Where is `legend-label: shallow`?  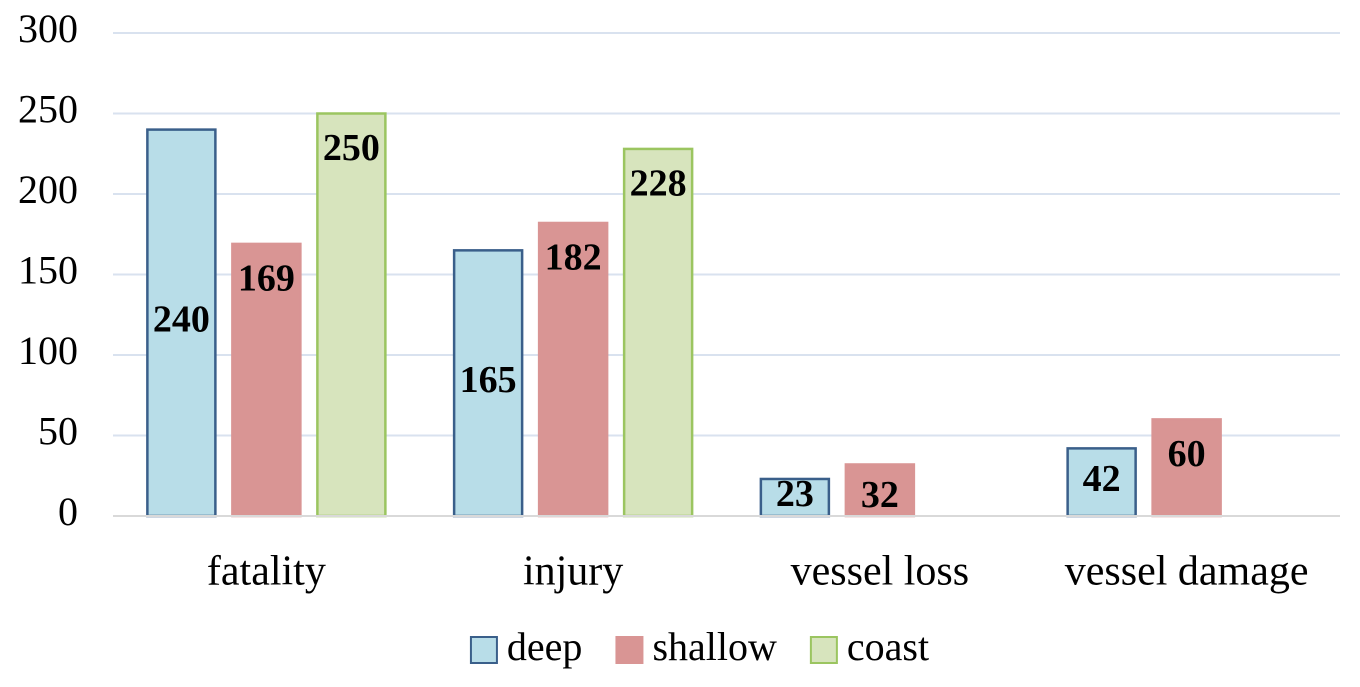
legend-label: shallow is located at coordinates (714, 646).